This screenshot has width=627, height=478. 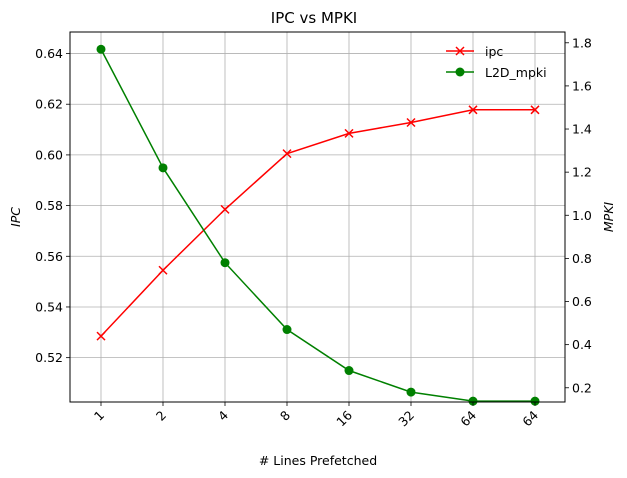 What do you see at coordinates (49, 357) in the screenshot?
I see `y-left-tick-label: 0.52` at bounding box center [49, 357].